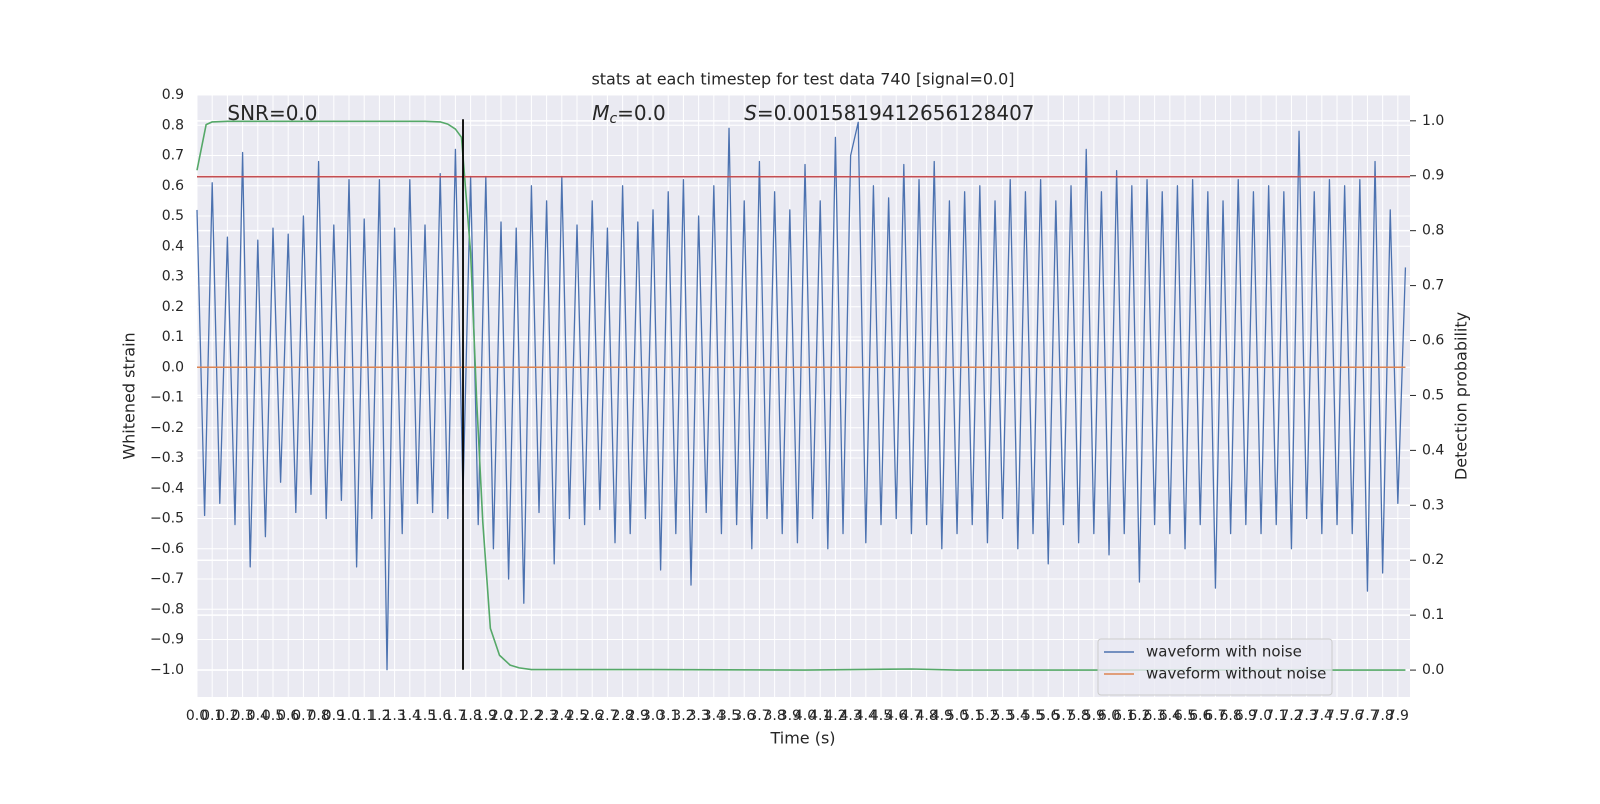 The width and height of the screenshot is (1600, 804). I want to click on x-tick-label: 4.5, so click(881, 716).